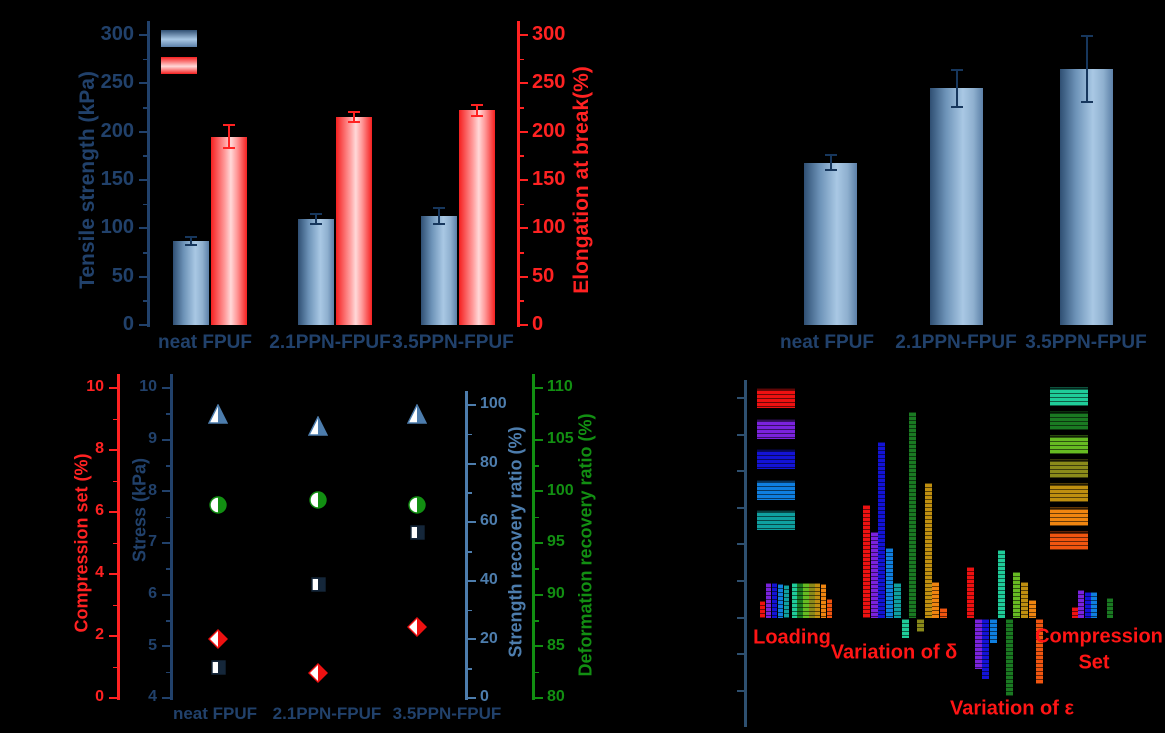 This screenshot has width=1165, height=733. I want to click on tensile-axis-tick-label: 200, so click(117, 130).